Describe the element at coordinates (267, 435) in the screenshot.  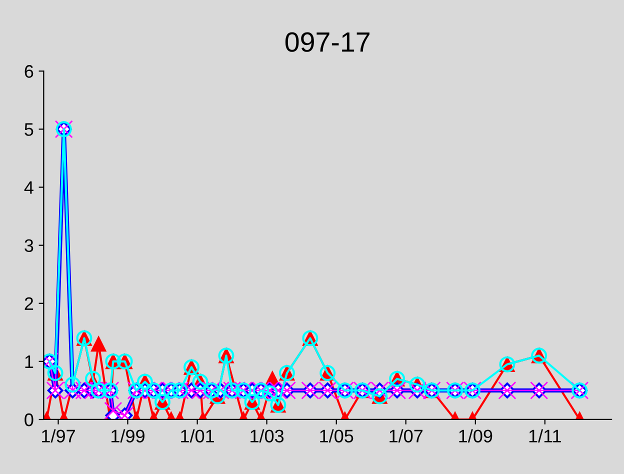
I see `x-tick-label: 1/03` at that location.